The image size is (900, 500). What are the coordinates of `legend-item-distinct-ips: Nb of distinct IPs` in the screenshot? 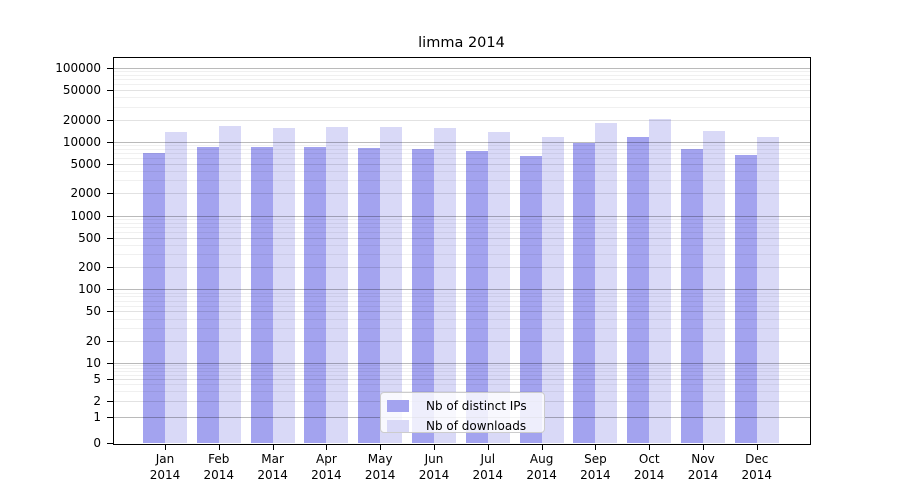 It's located at (462, 405).